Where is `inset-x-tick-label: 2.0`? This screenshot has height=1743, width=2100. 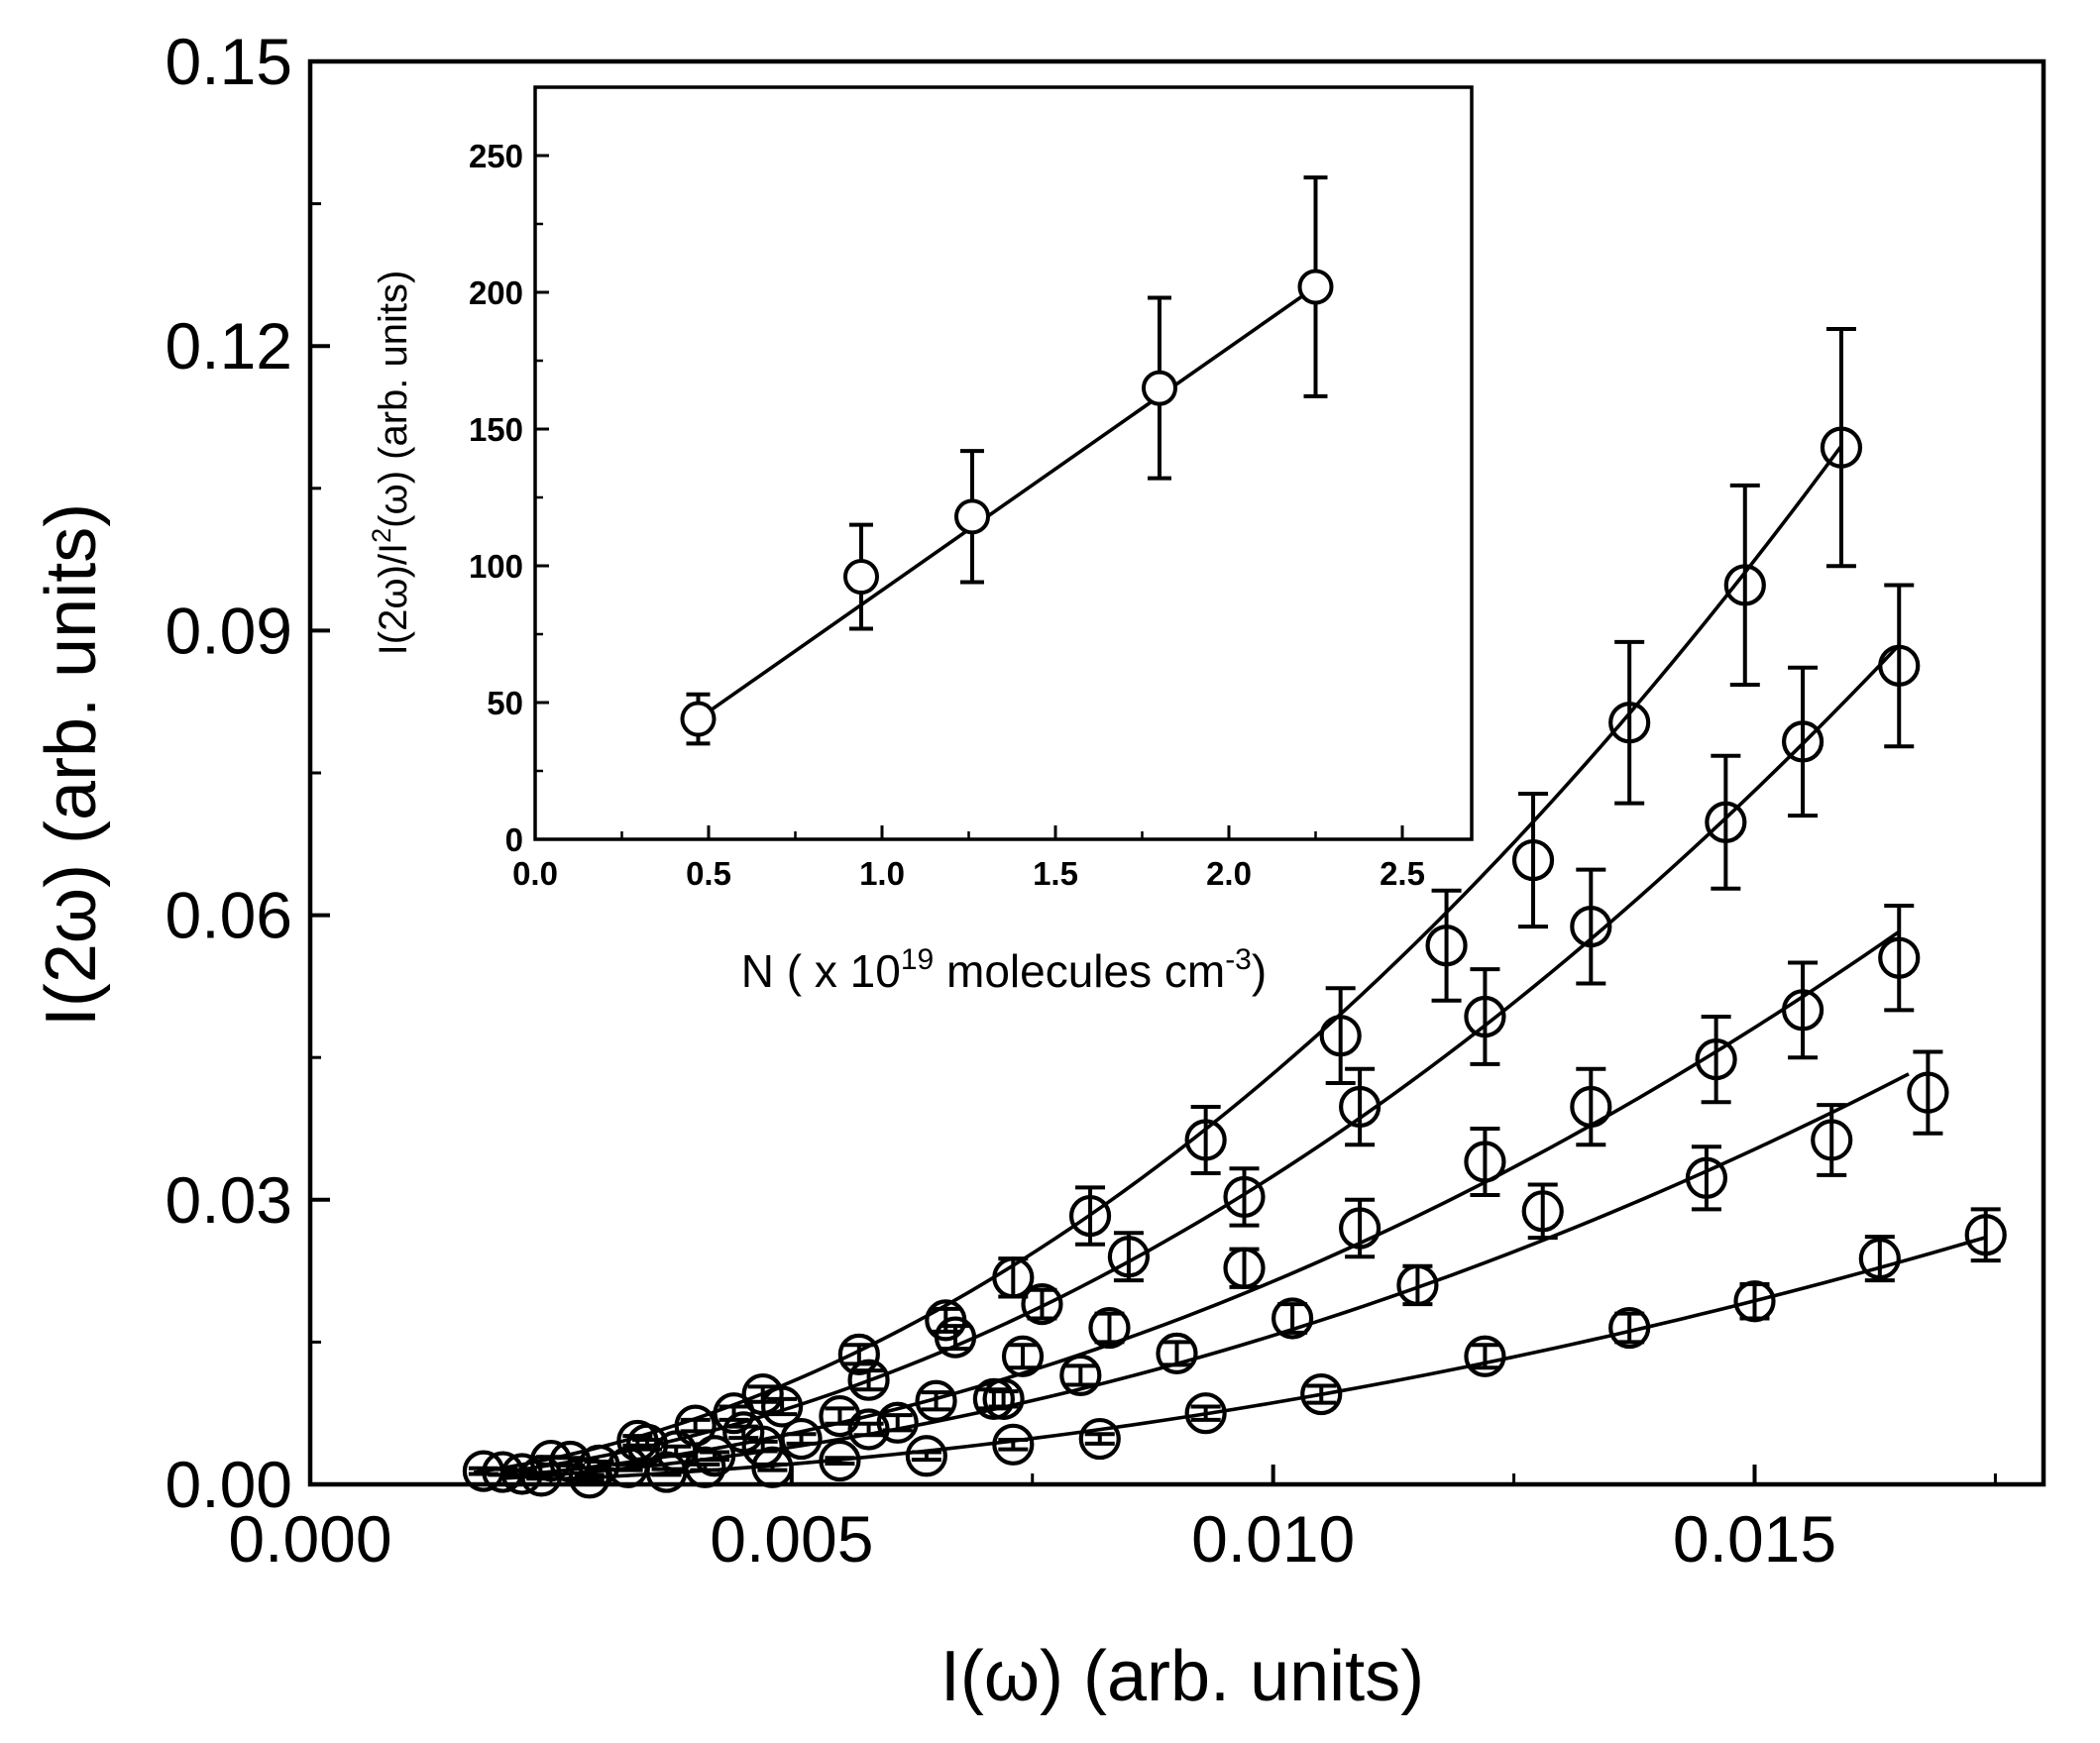
inset-x-tick-label: 2.0 is located at coordinates (1229, 873).